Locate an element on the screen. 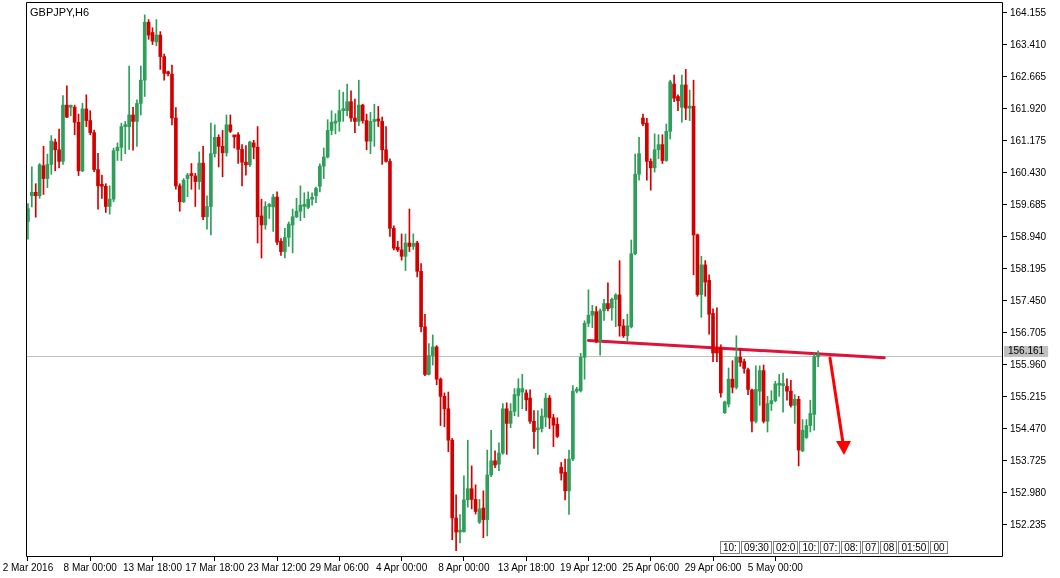  y-tick-label: 154.470 is located at coordinates (1028, 428).